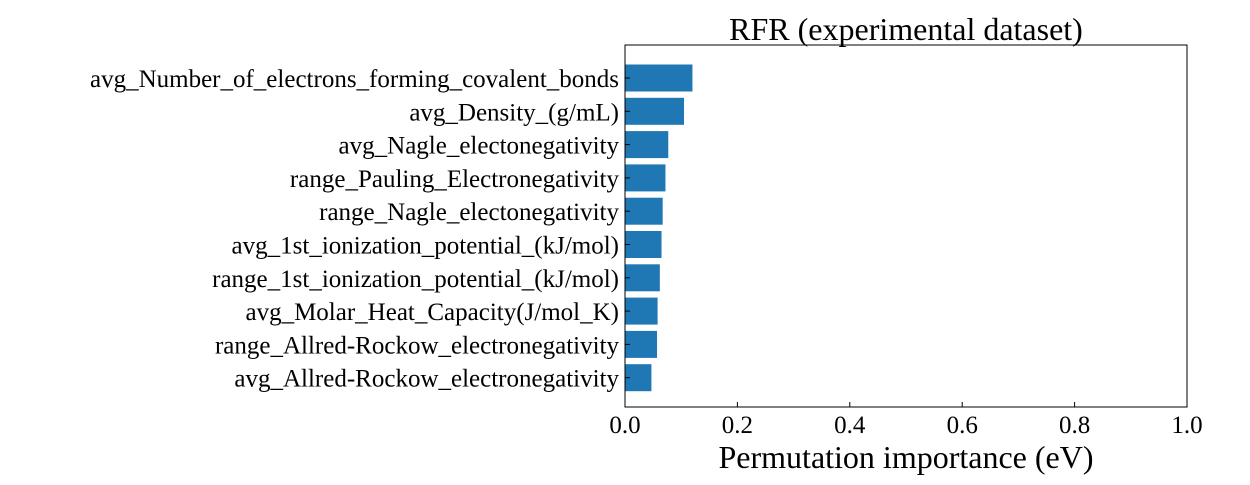 The width and height of the screenshot is (1250, 485). Describe the element at coordinates (417, 345) in the screenshot. I see `y-tick-label: range_Allred-Rockow_electronegativity` at that location.